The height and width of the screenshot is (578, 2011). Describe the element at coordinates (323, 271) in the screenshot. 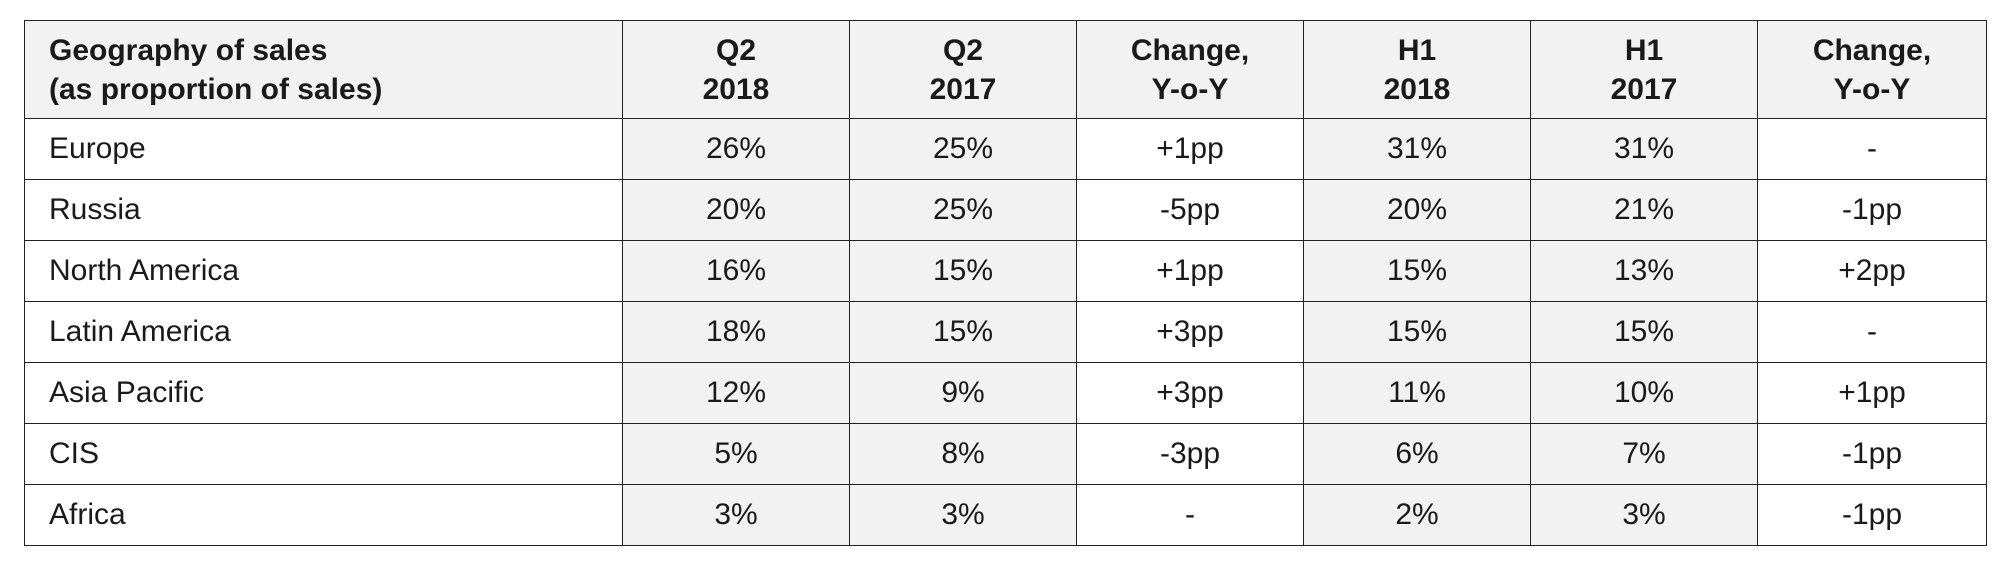

I see `region-cell: North America` at that location.